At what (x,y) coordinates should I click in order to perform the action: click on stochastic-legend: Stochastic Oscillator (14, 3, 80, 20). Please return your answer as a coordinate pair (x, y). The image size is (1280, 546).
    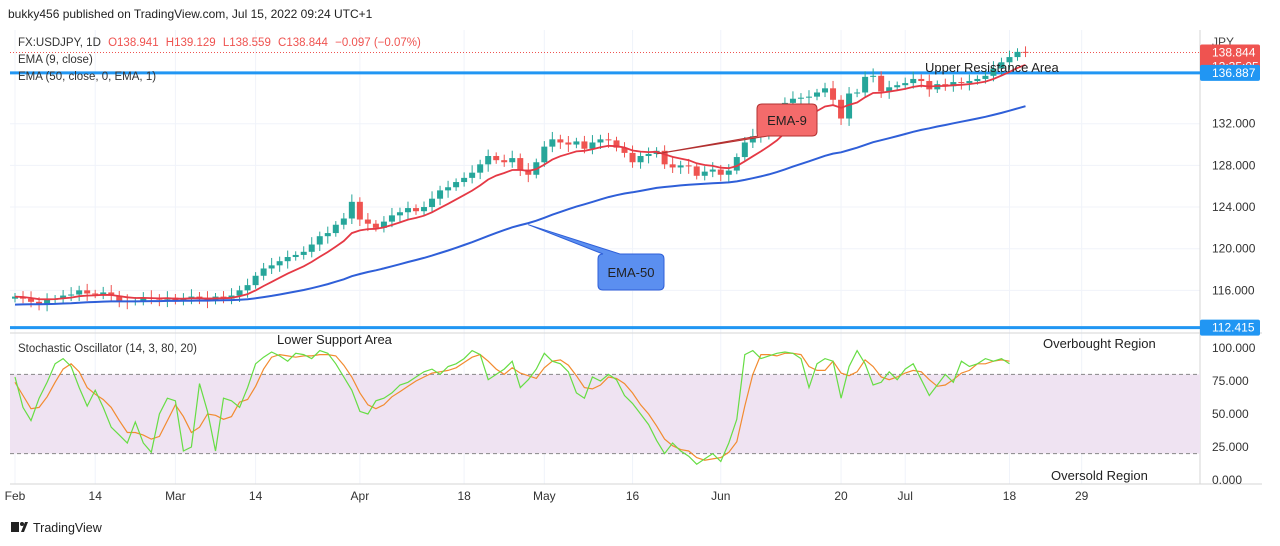
    Looking at the image, I should click on (107, 349).